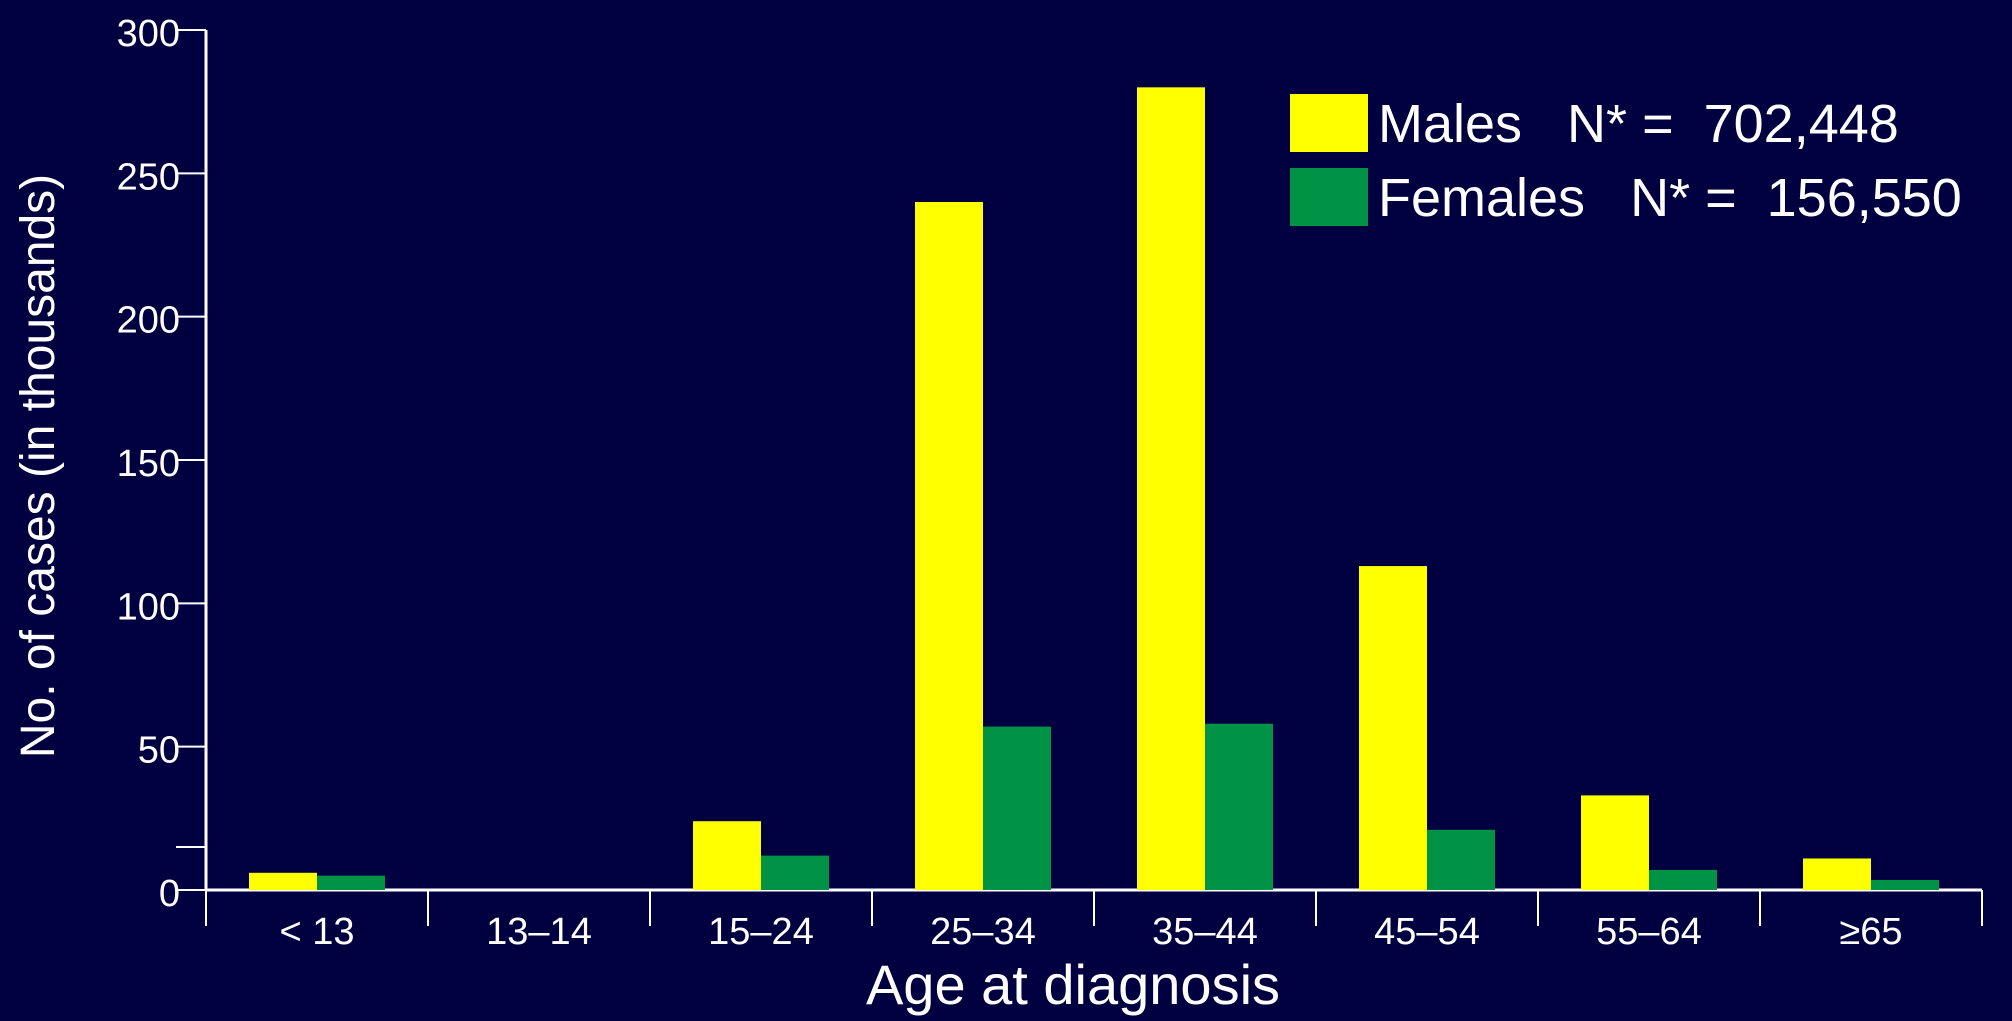 This screenshot has height=1021, width=2012. Describe the element at coordinates (169, 894) in the screenshot. I see `y-tick-label: 0` at that location.